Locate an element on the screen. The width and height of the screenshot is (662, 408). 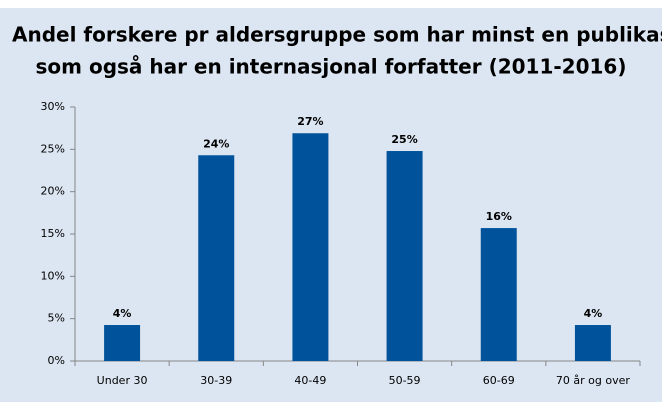
value-label: 24% is located at coordinates (216, 143).